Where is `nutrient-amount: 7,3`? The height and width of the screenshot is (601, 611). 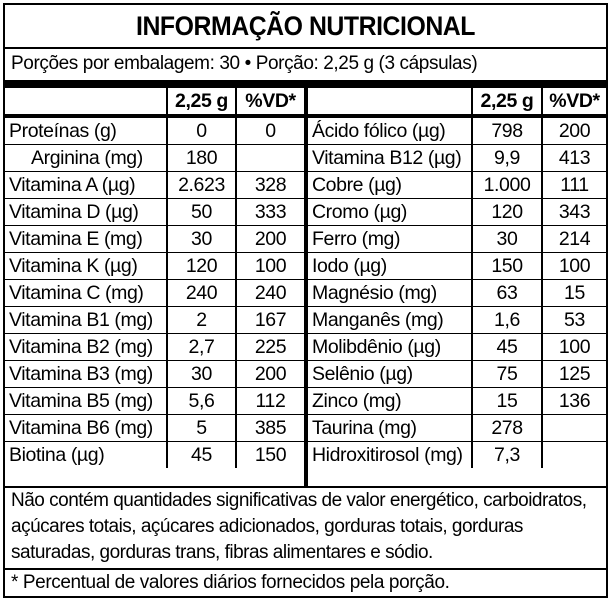
nutrient-amount: 7,3 is located at coordinates (506, 454).